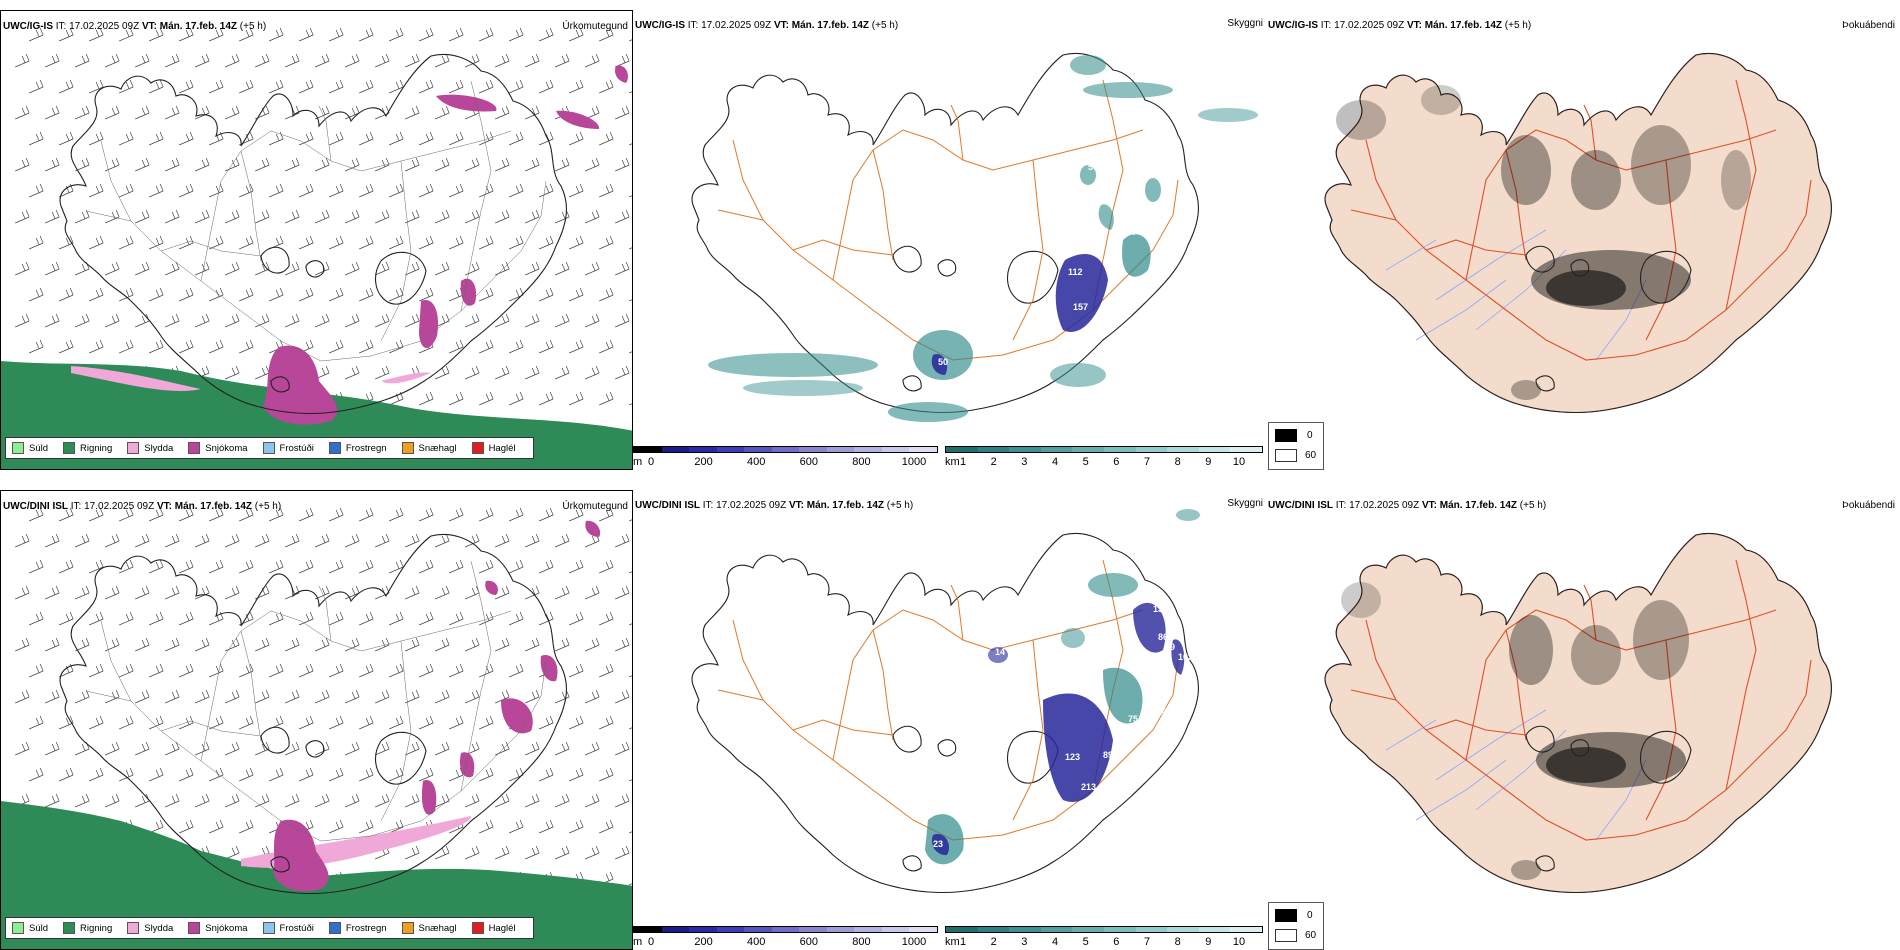  Describe the element at coordinates (1160, 609) in the screenshot. I see `visibility-value: 136` at that location.